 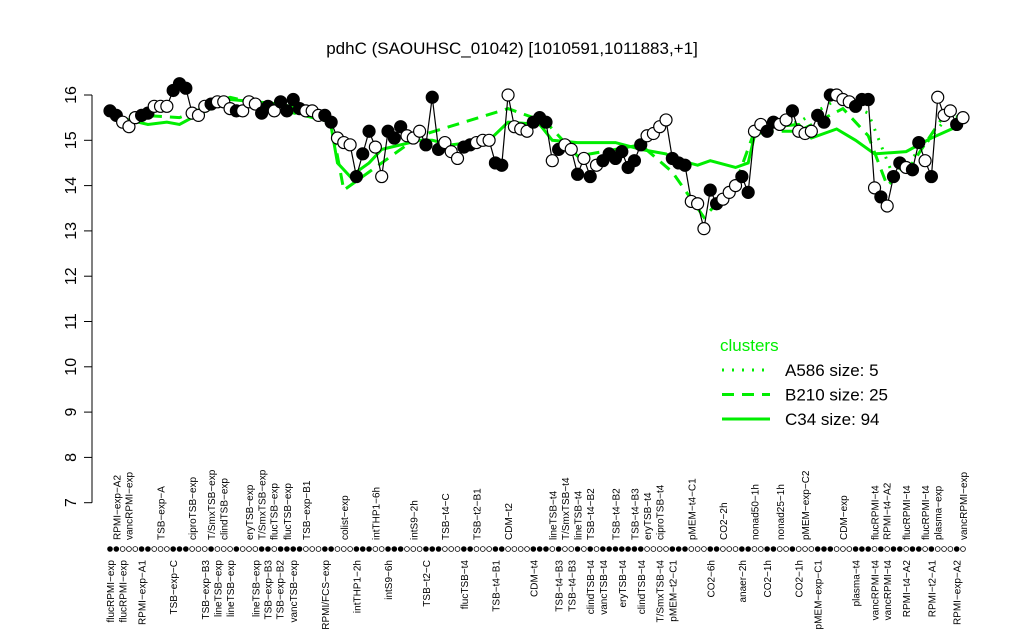 I want to click on x-label-top: flucTSB−exp, so click(x=288, y=511).